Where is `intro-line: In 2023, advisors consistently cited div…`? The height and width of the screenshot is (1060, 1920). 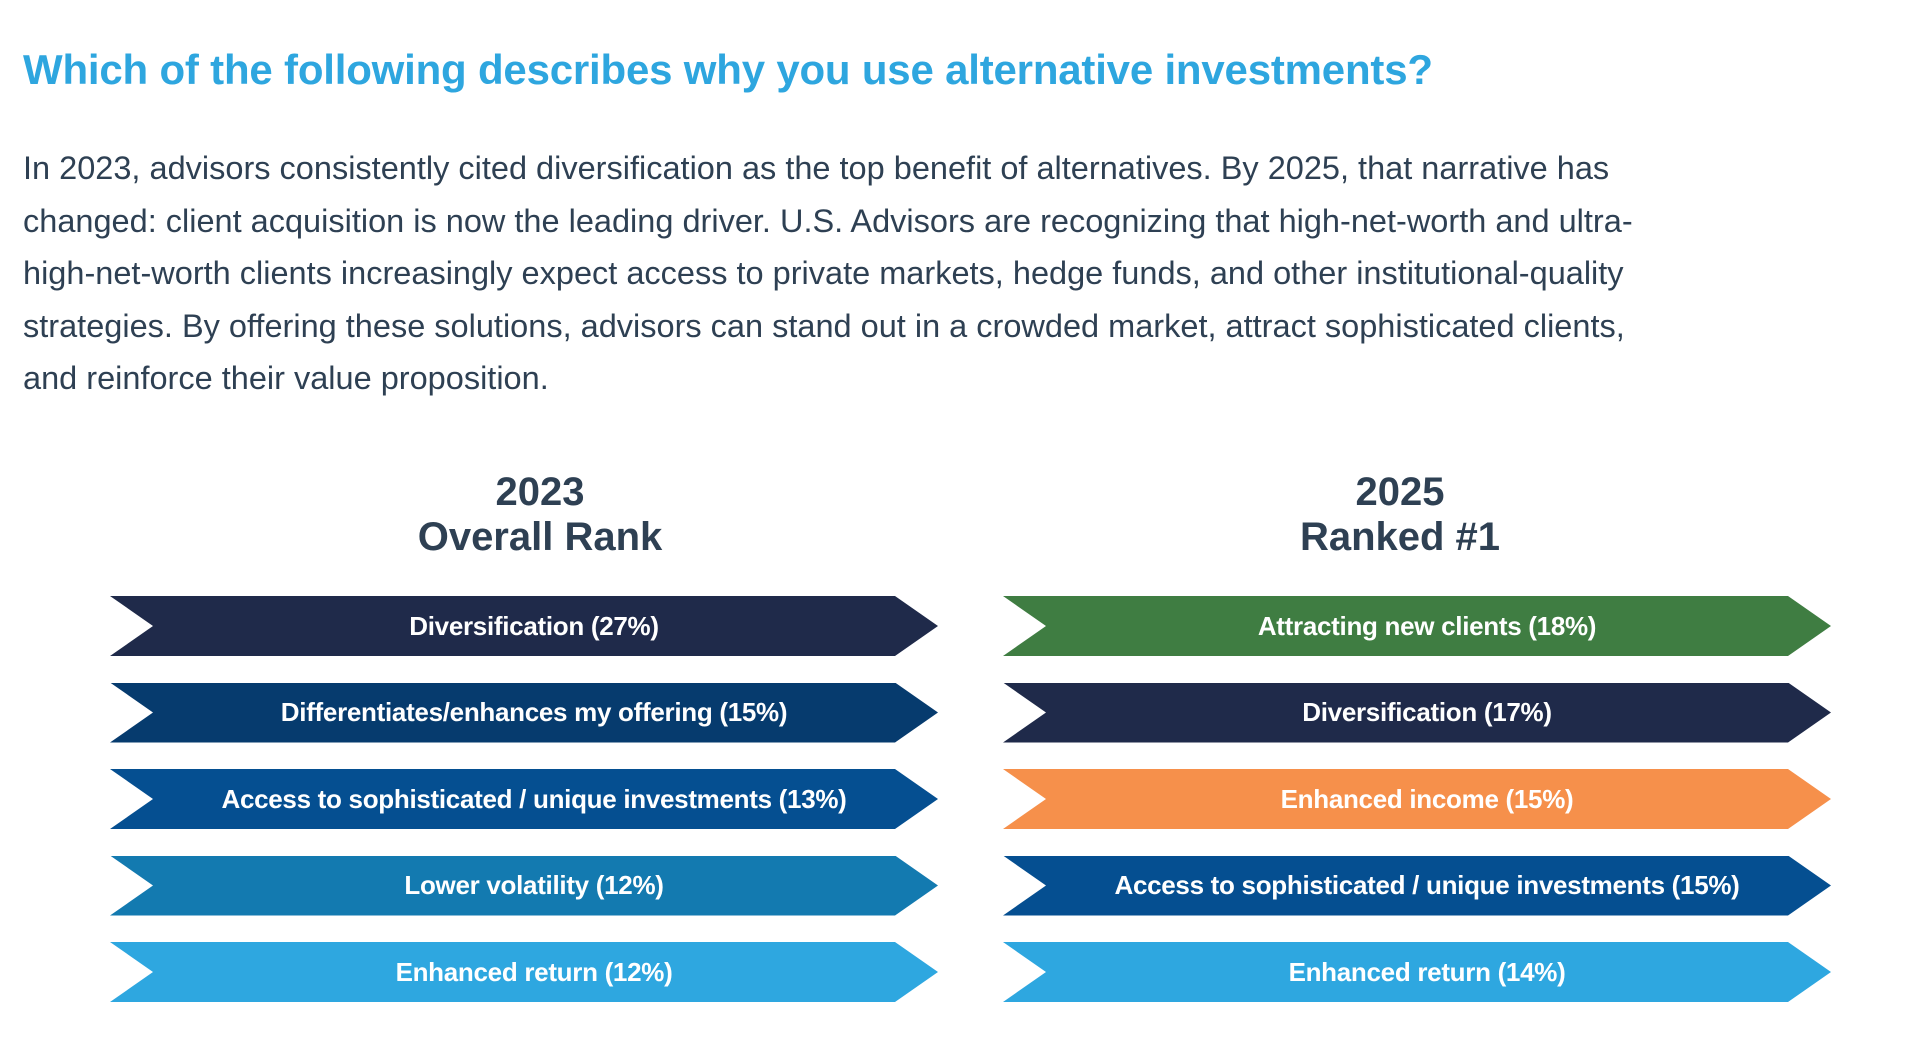 intro-line: In 2023, advisors consistently cited div… is located at coordinates (816, 168).